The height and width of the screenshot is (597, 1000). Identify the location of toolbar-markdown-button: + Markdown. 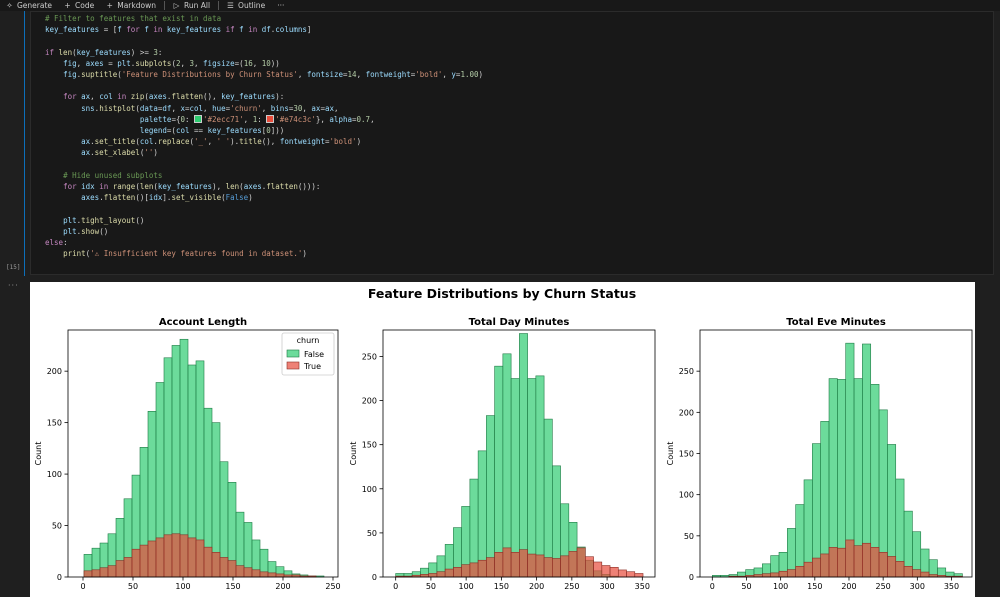
(131, 5).